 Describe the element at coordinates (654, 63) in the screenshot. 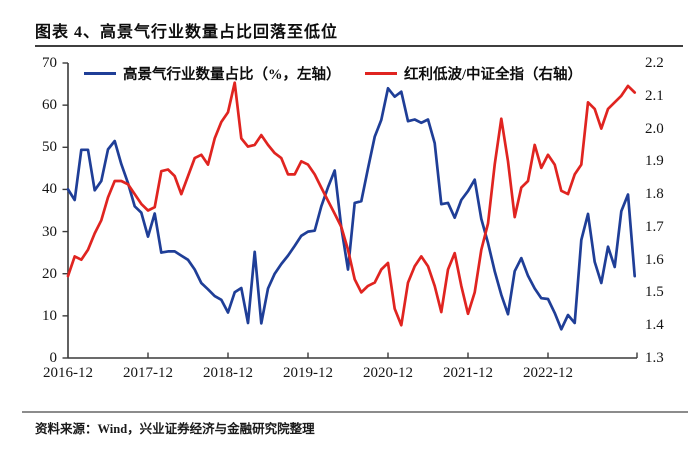

I see `y-axis-right-label: 2.2` at that location.